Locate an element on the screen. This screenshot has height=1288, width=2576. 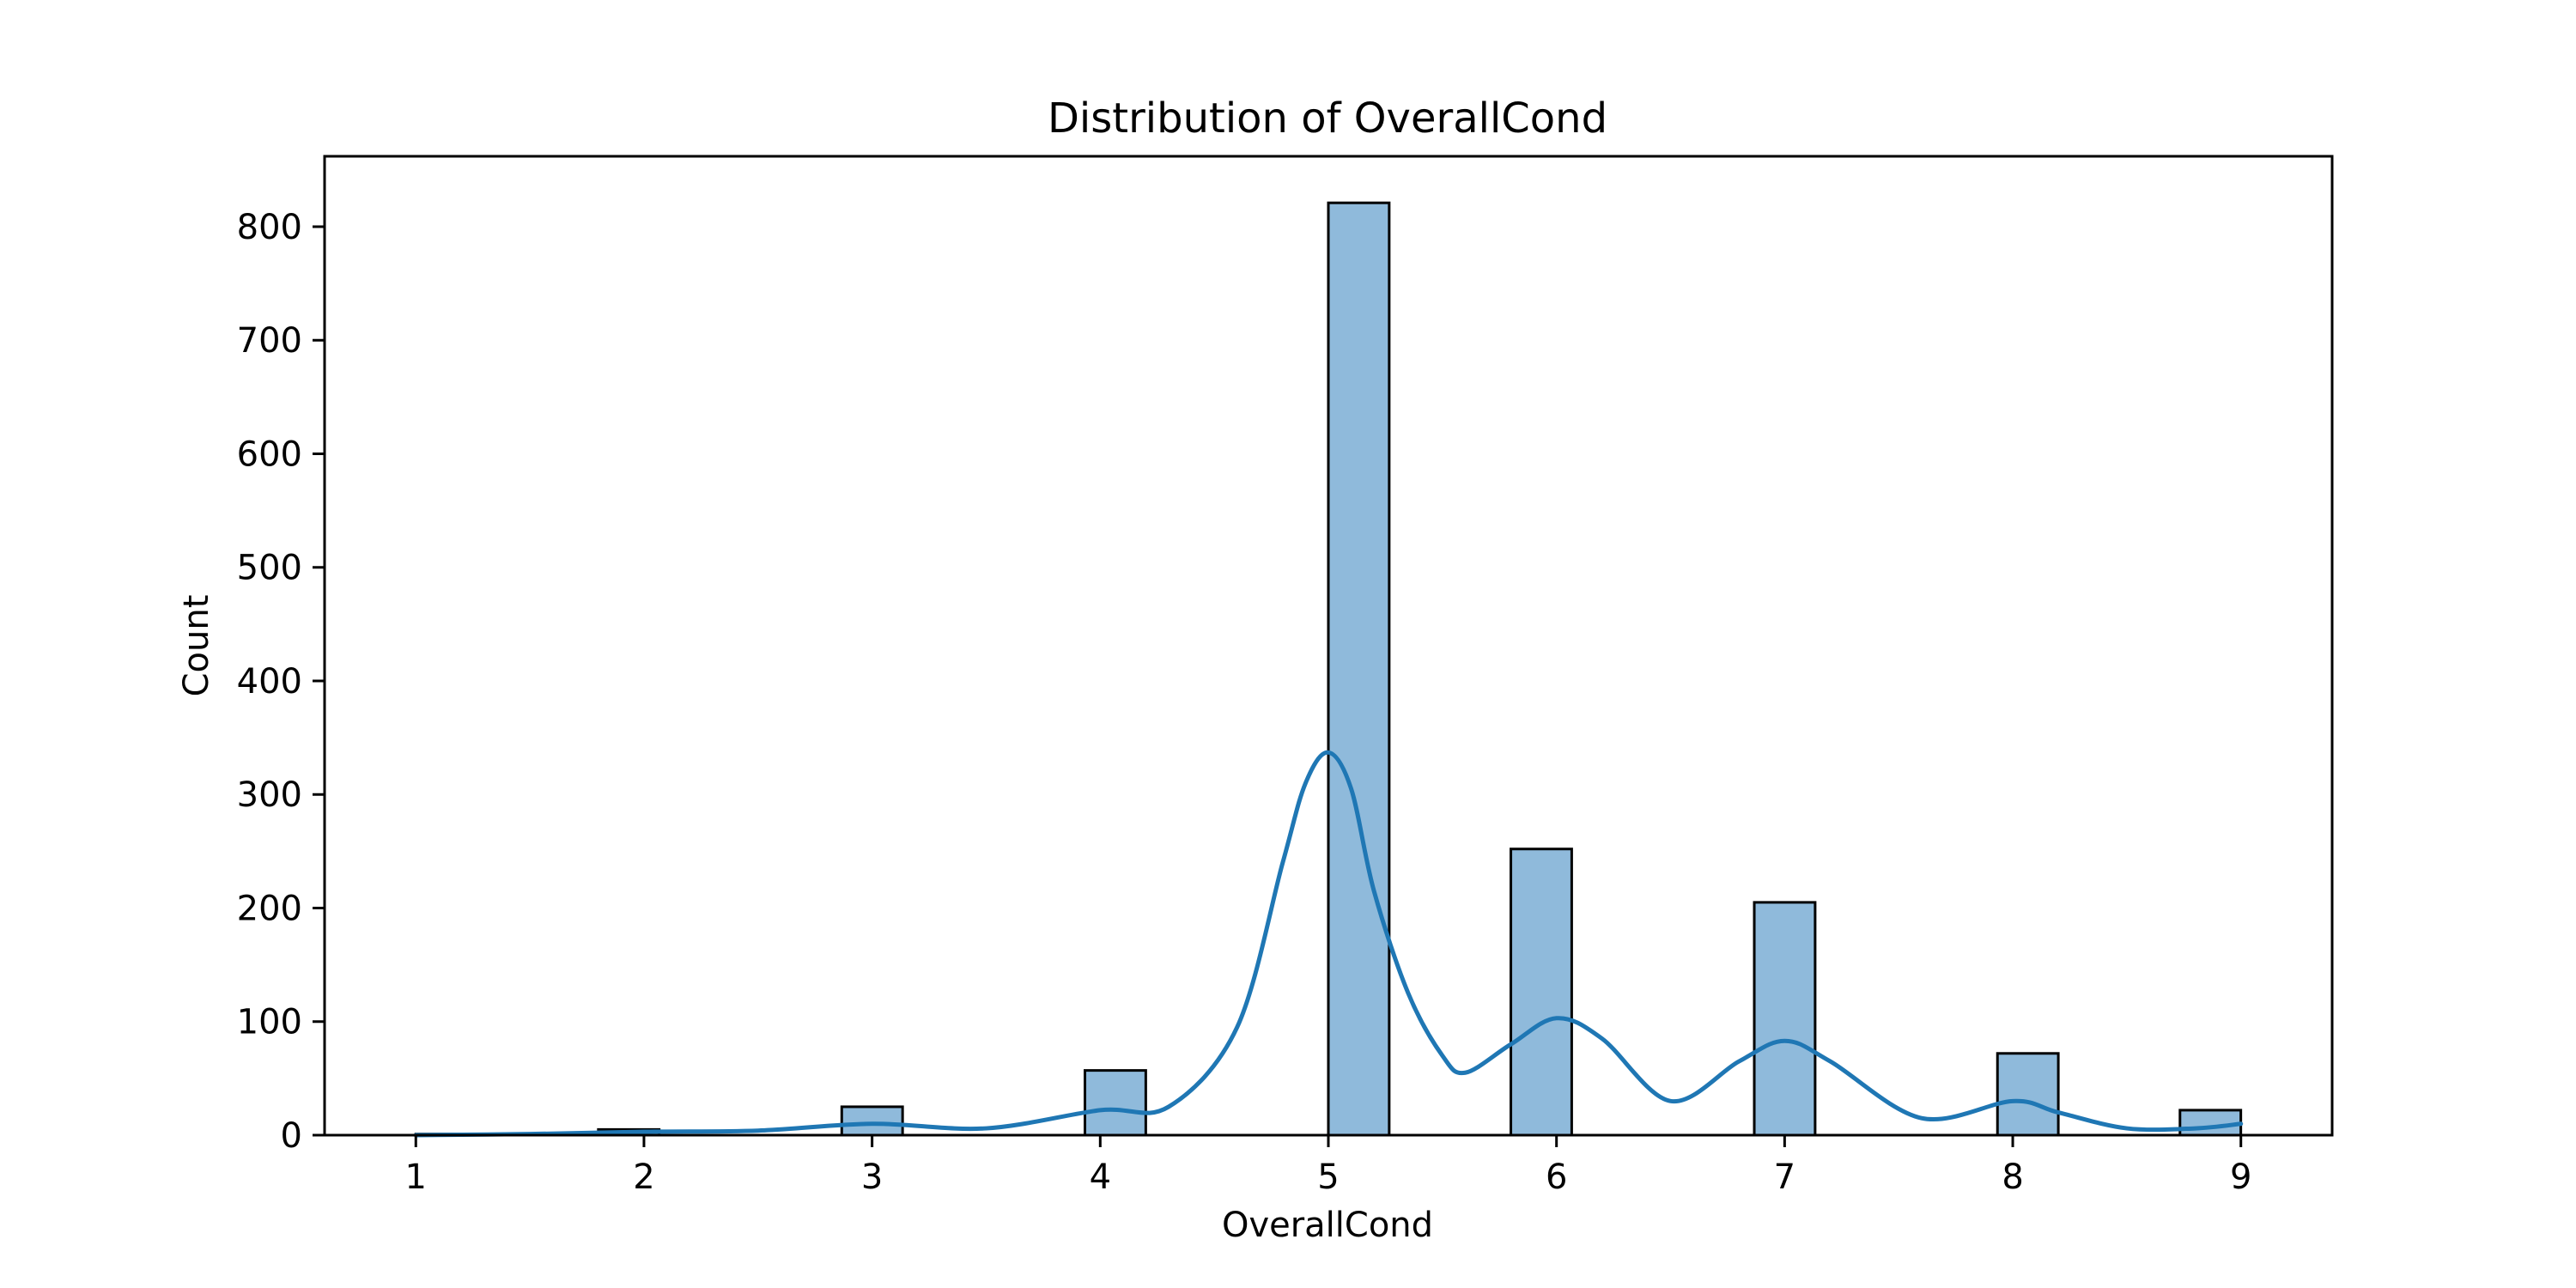
x-tick-label: 2 is located at coordinates (643, 1177).